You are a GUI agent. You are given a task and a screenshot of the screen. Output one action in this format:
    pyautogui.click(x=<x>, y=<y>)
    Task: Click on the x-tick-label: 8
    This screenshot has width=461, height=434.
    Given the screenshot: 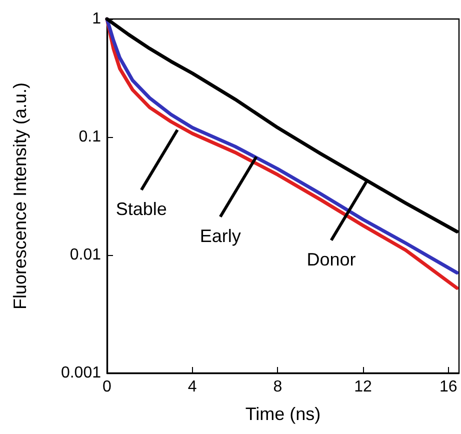 What is the action you would take?
    pyautogui.click(x=277, y=387)
    